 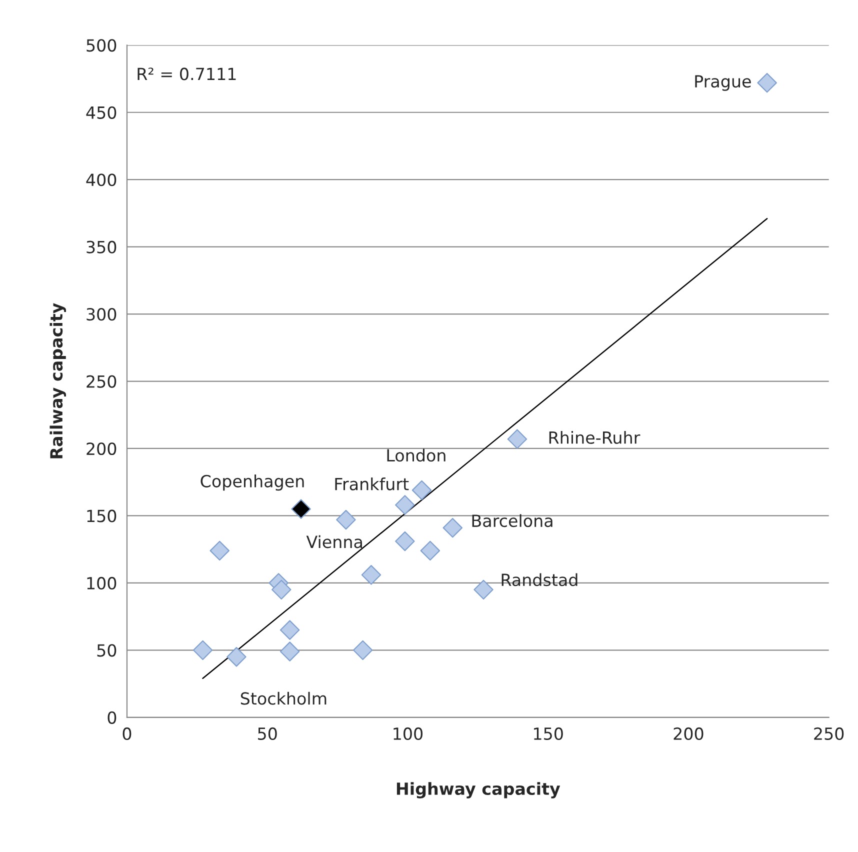 I want to click on x-tick-label: 50, so click(x=267, y=733).